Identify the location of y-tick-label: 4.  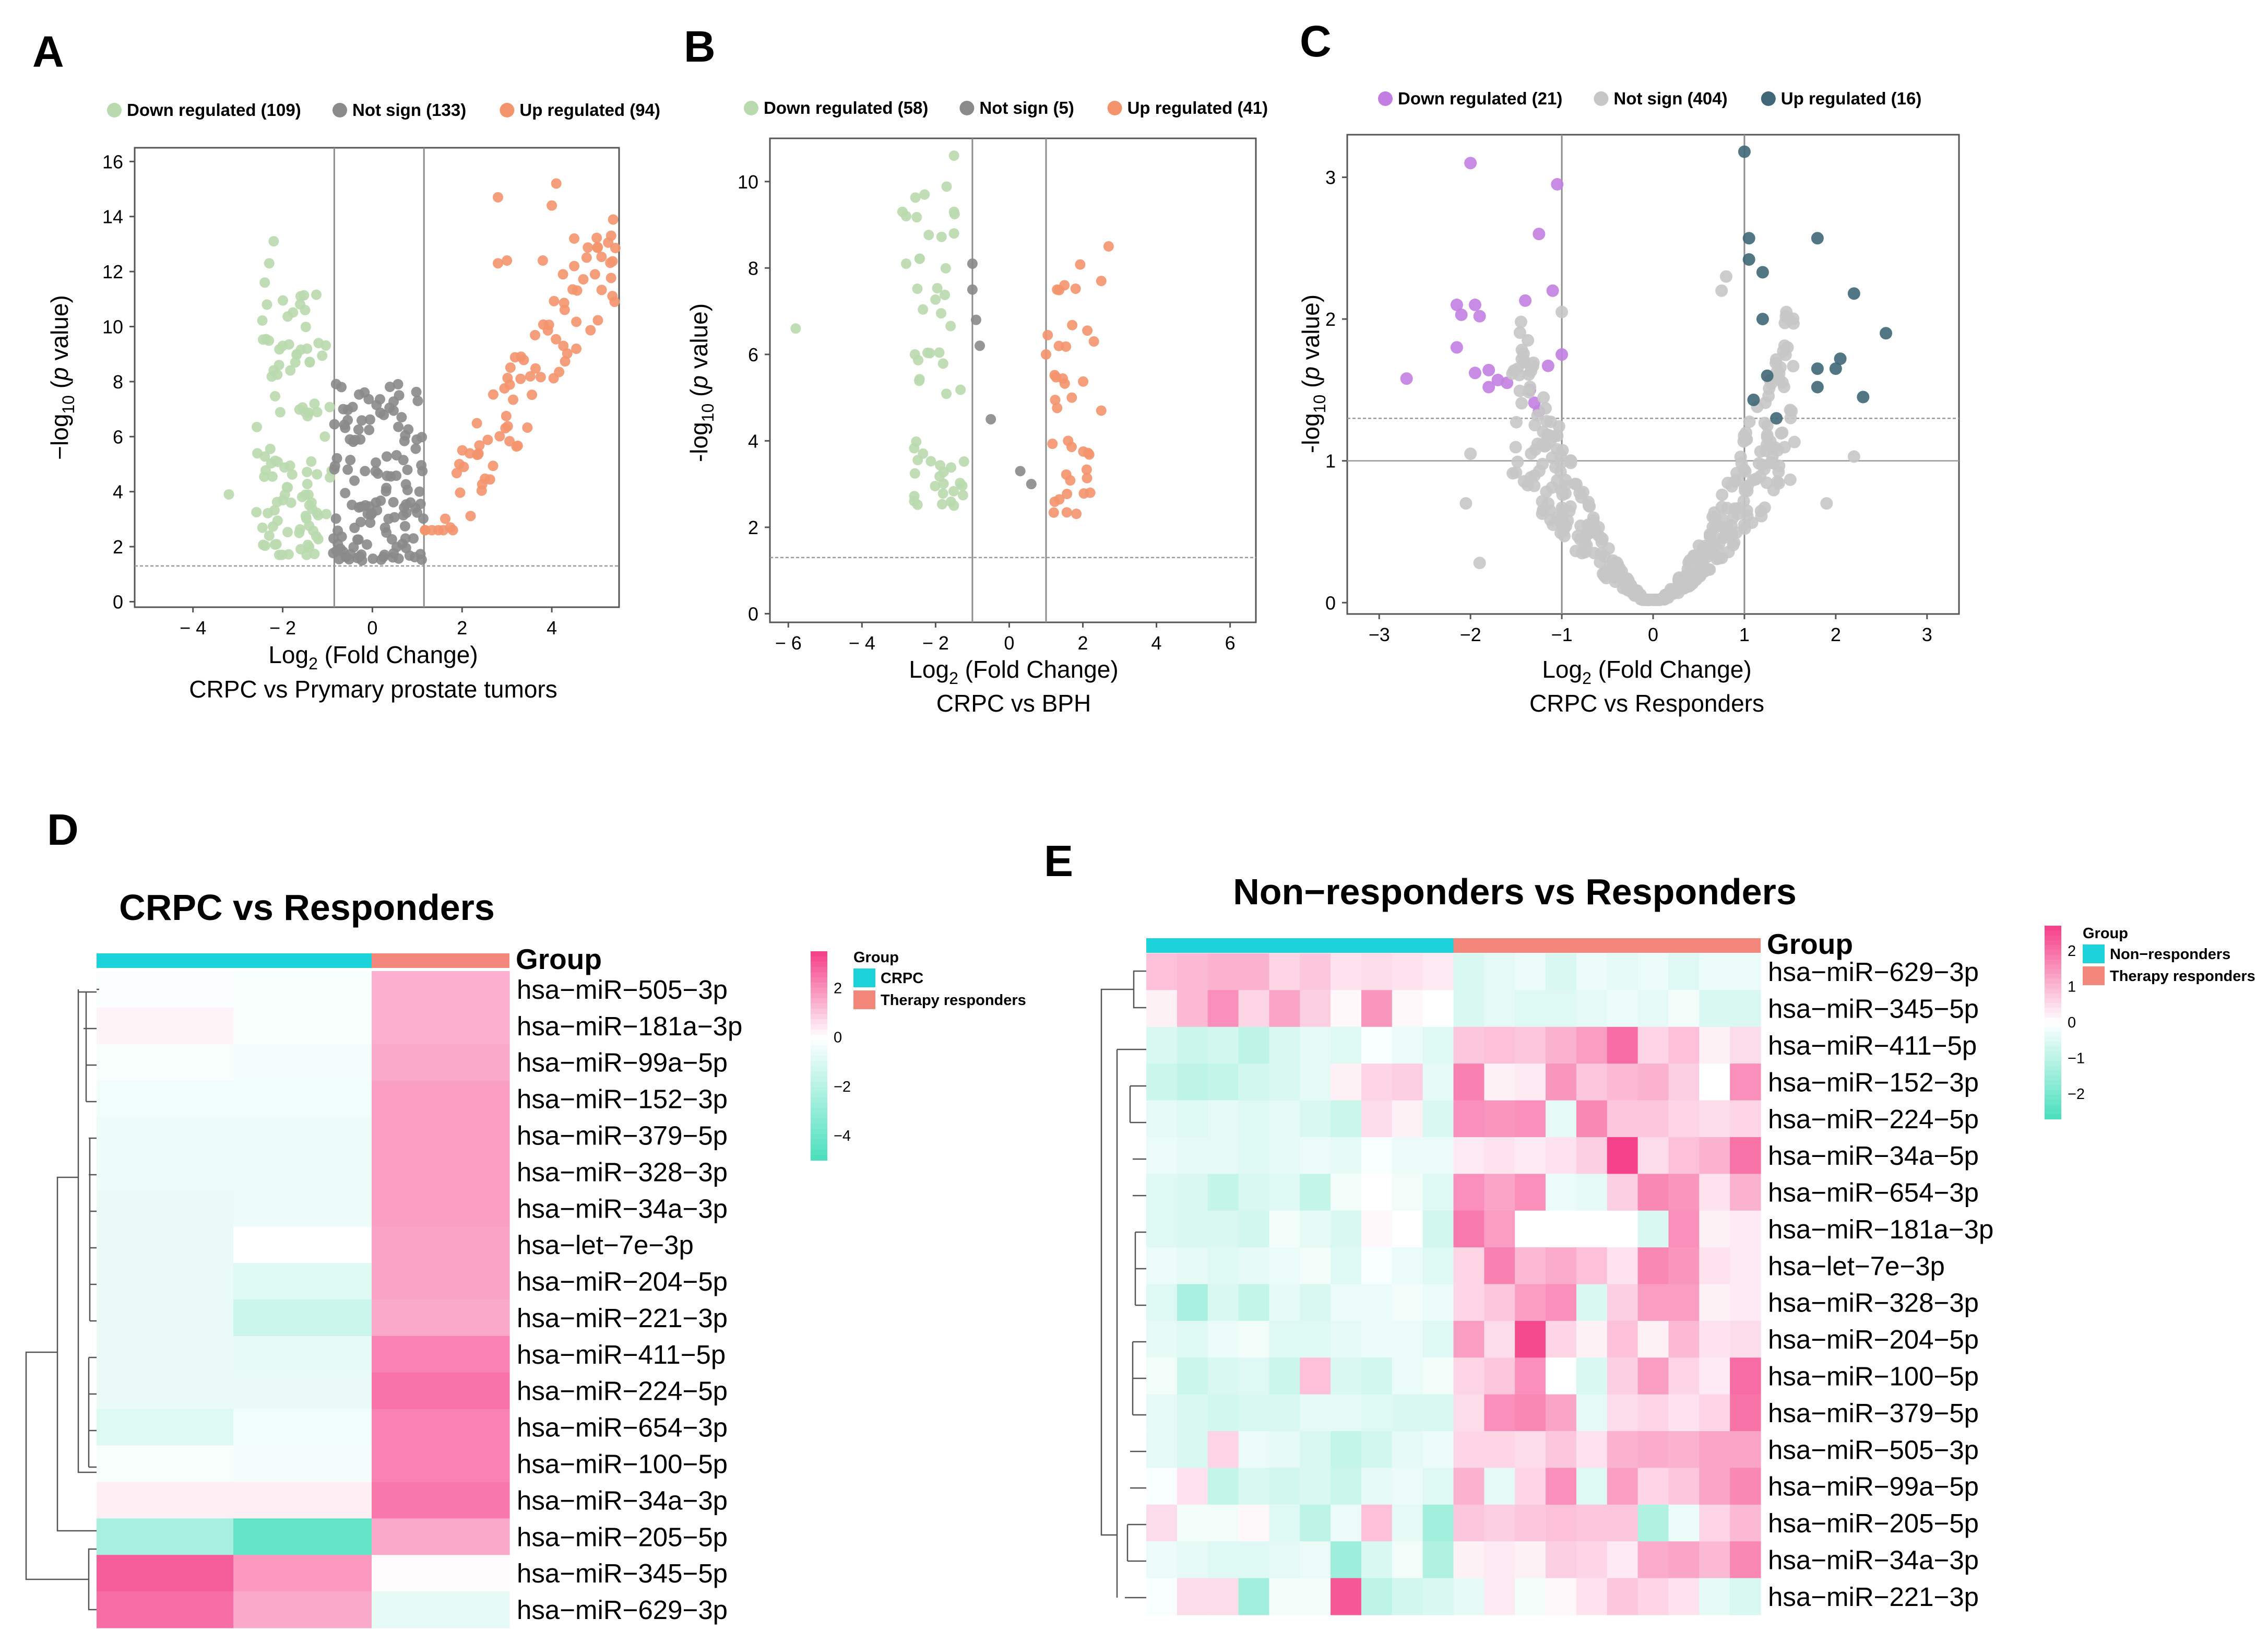
(753, 441).